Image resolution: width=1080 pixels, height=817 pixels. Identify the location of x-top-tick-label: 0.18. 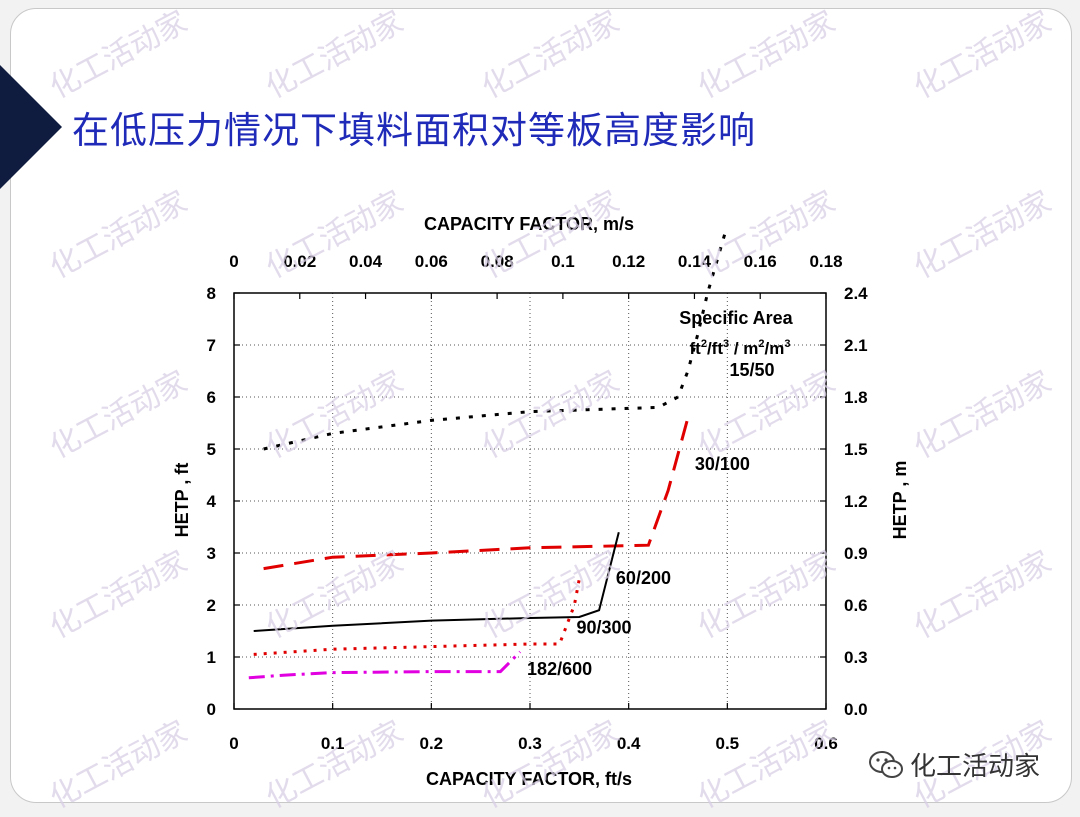
(825, 261).